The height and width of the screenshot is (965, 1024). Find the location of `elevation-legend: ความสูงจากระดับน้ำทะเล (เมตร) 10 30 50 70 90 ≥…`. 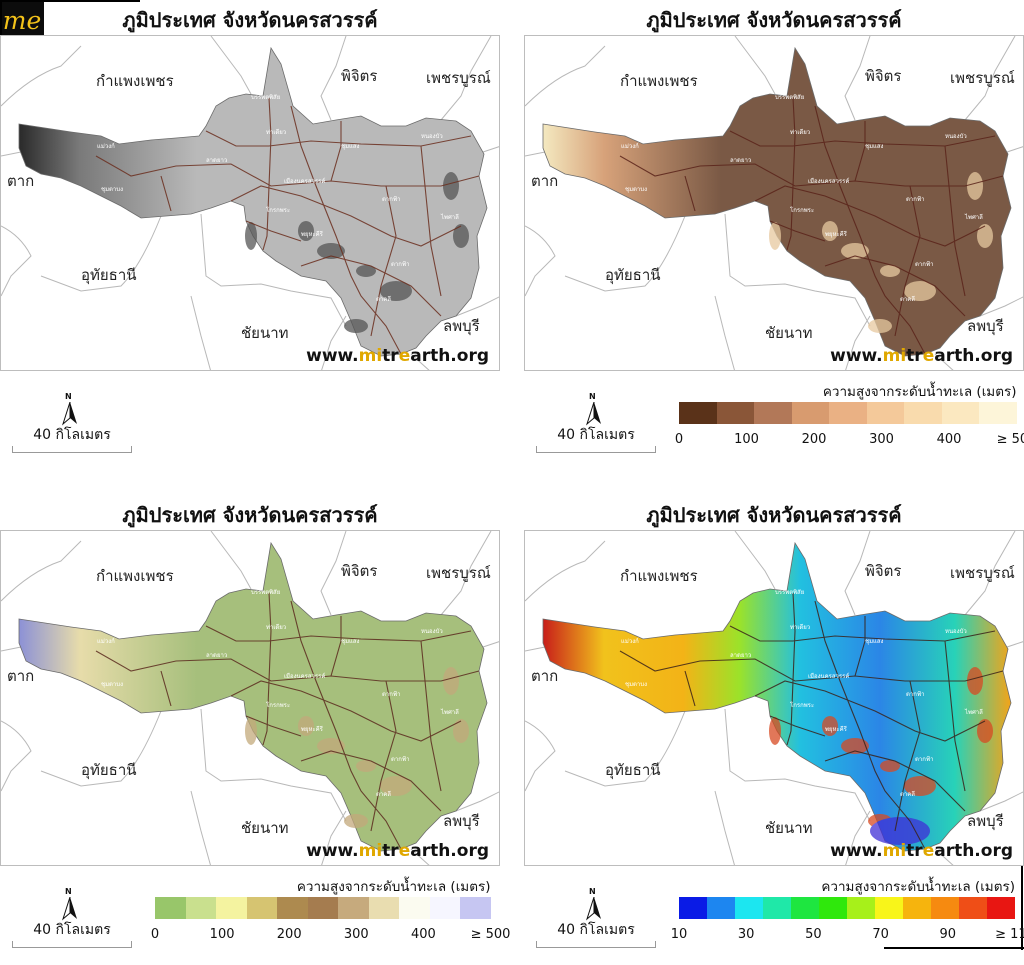

elevation-legend: ความสูงจากระดับน้ำทะเล (เมตร) 10 30 50 70 90 ≥… is located at coordinates (847, 911).